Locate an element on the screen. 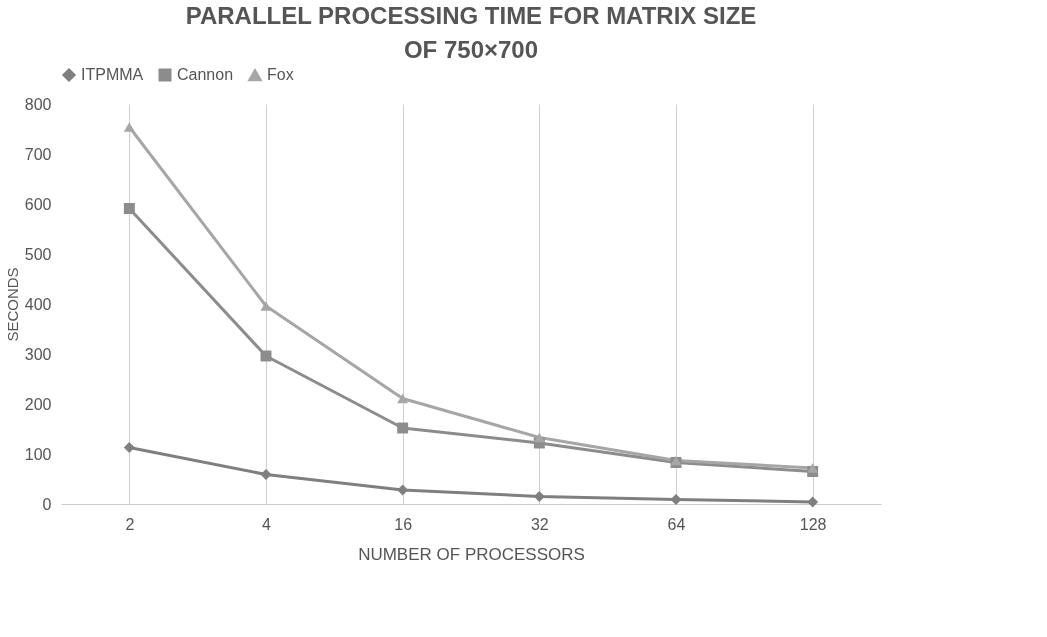 Image resolution: width=1047 pixels, height=637 pixels. legend-label: Fox is located at coordinates (280, 75).